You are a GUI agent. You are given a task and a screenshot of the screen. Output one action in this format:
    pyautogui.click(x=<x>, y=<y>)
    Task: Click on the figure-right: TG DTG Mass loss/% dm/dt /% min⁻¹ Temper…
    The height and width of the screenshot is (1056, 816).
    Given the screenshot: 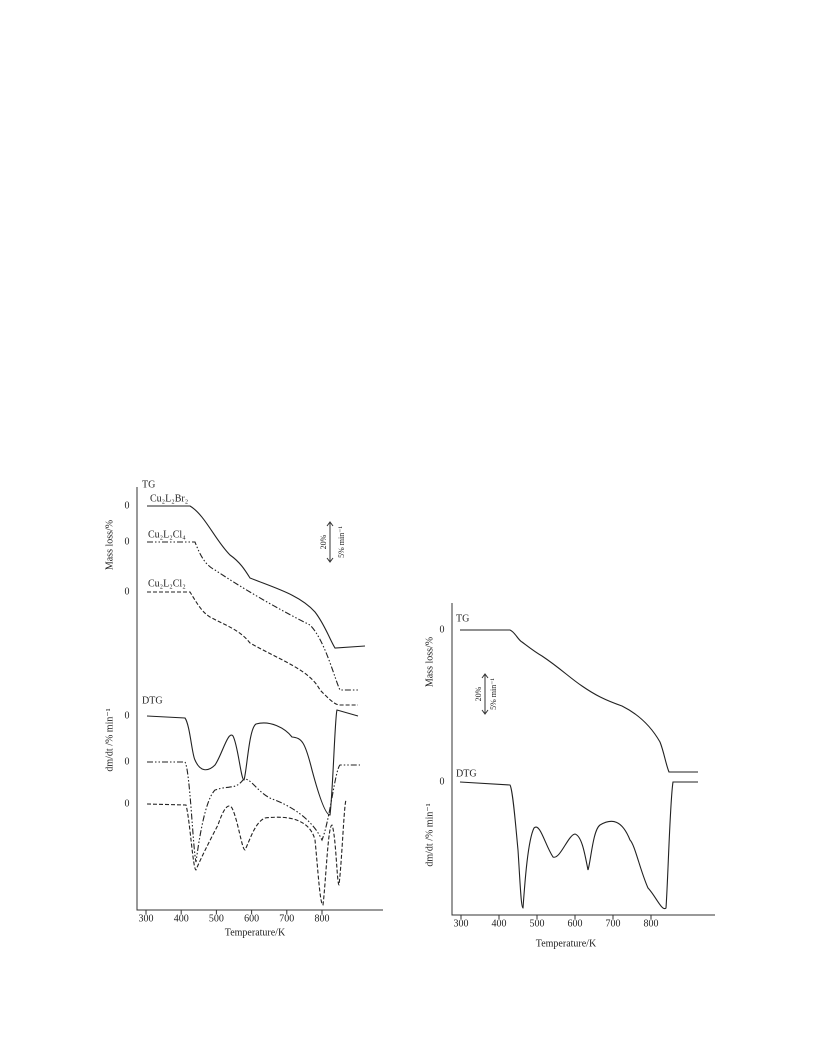 What is the action you would take?
    pyautogui.click(x=569, y=776)
    